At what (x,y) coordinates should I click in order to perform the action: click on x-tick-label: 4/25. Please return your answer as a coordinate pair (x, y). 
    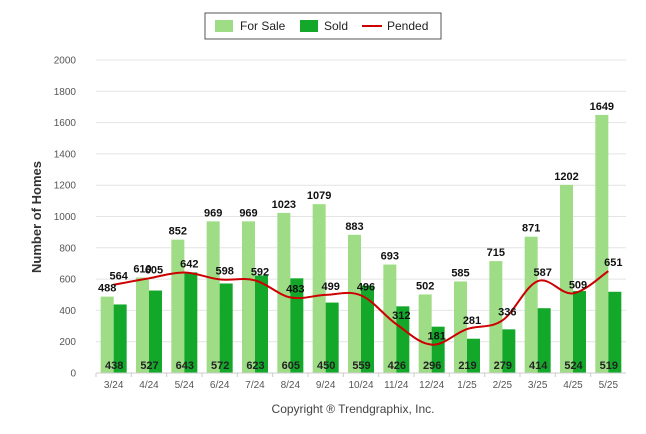
    Looking at the image, I should click on (573, 385).